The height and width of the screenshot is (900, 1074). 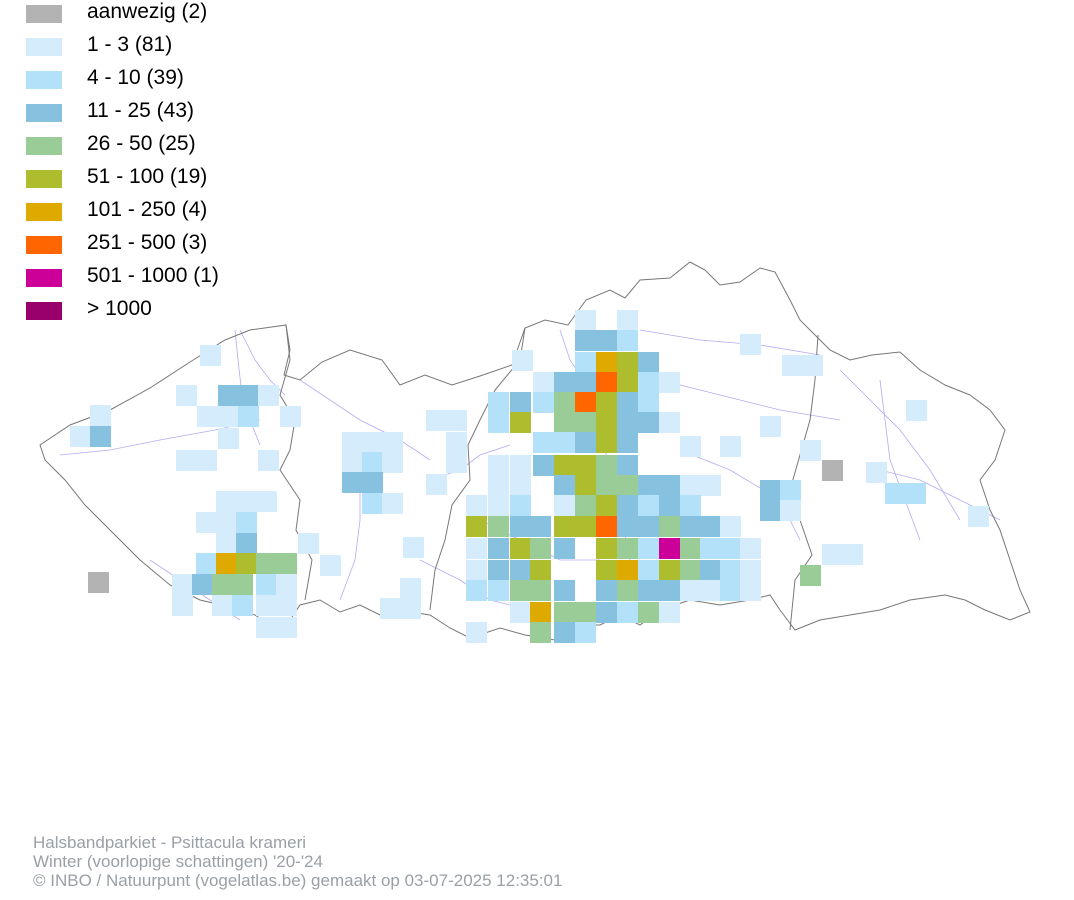 I want to click on legend-label: 251 - 500 (3), so click(x=147, y=242).